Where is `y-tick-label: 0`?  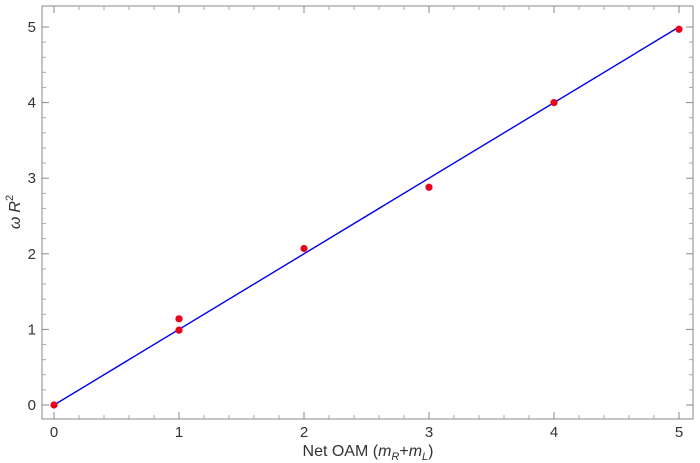
y-tick-label: 0 is located at coordinates (32, 405).